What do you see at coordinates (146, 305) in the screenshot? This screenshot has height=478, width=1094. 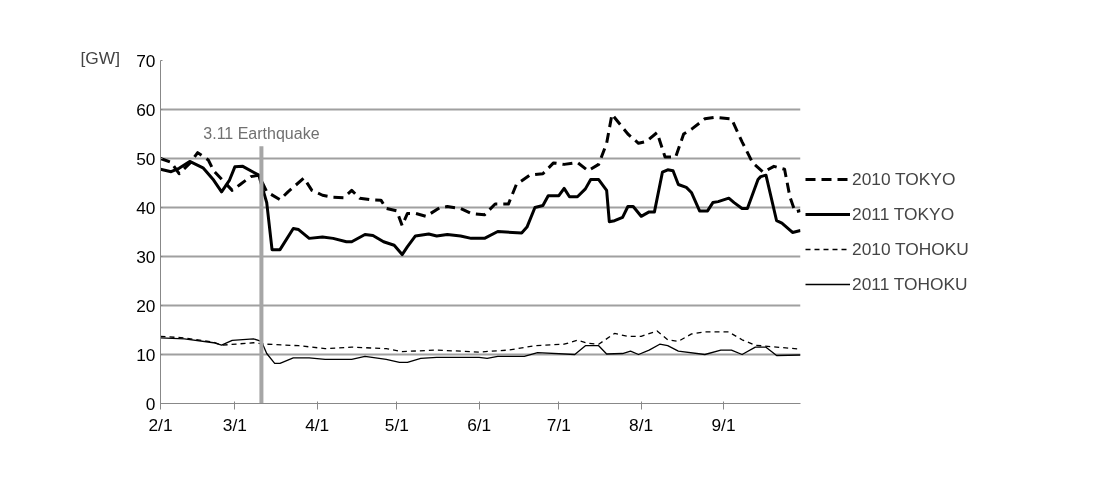 I see `y-tick-label: 20` at bounding box center [146, 305].